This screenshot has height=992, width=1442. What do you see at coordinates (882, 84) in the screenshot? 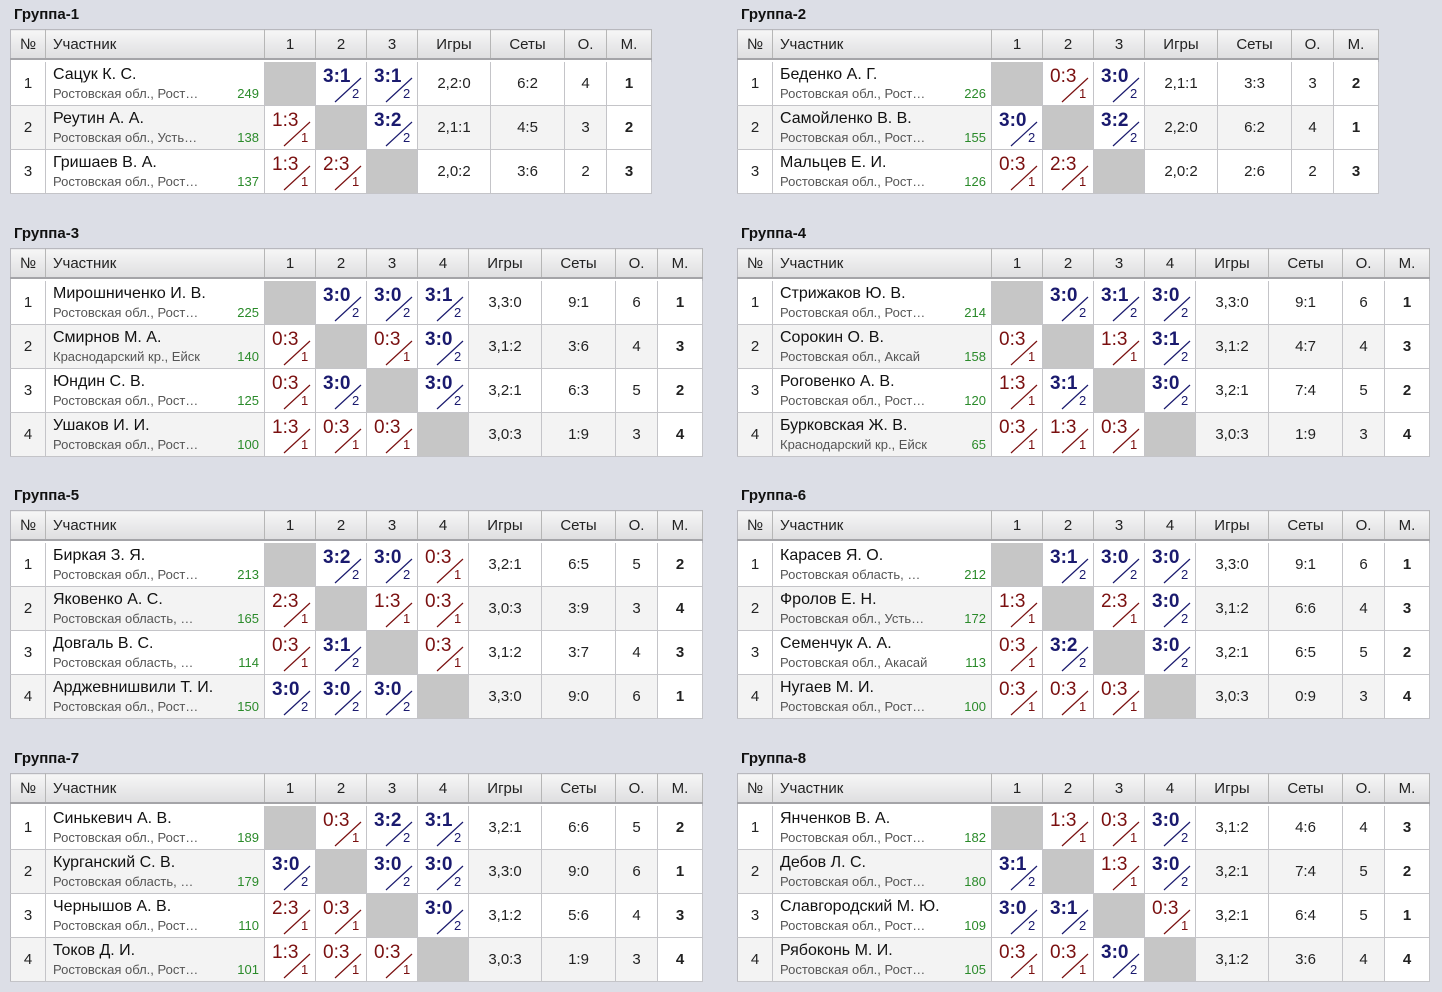
I see `player-cell: Беденко А. Г. Ростовская обл., Рост… 226` at bounding box center [882, 84].